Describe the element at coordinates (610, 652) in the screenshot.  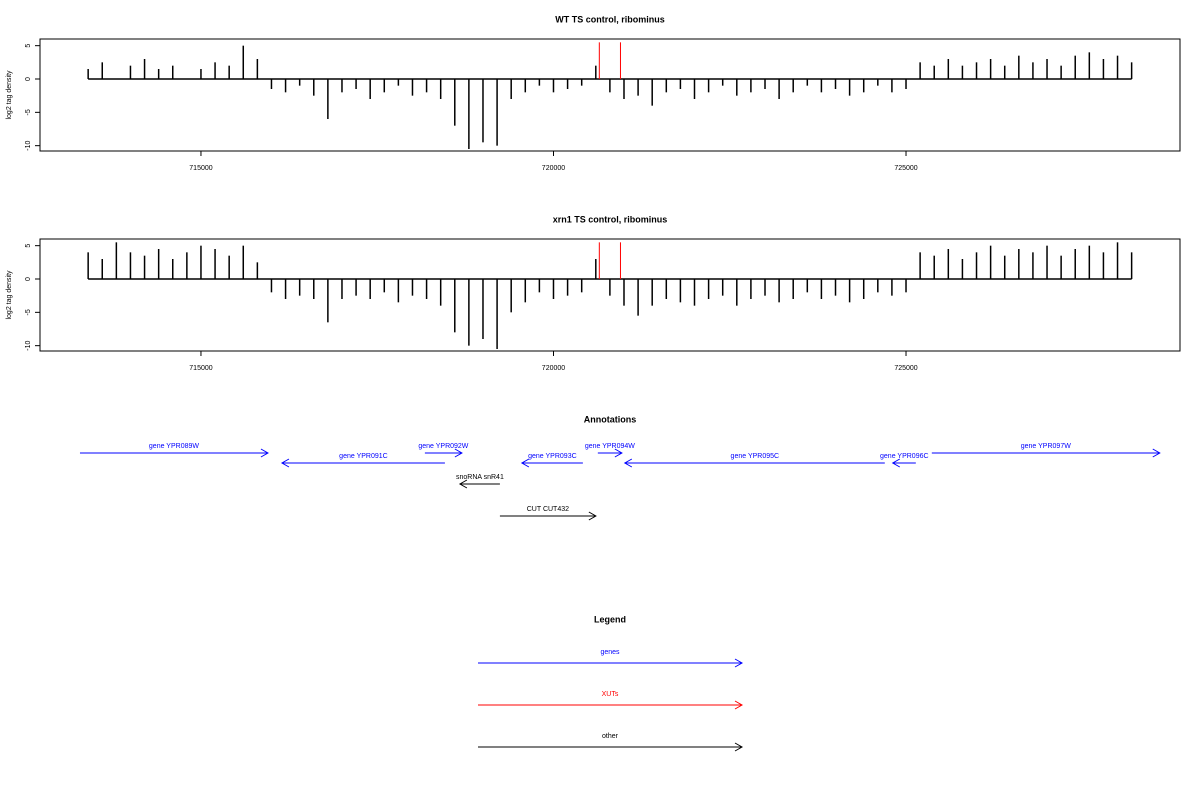
I see `legend-label: genes` at that location.